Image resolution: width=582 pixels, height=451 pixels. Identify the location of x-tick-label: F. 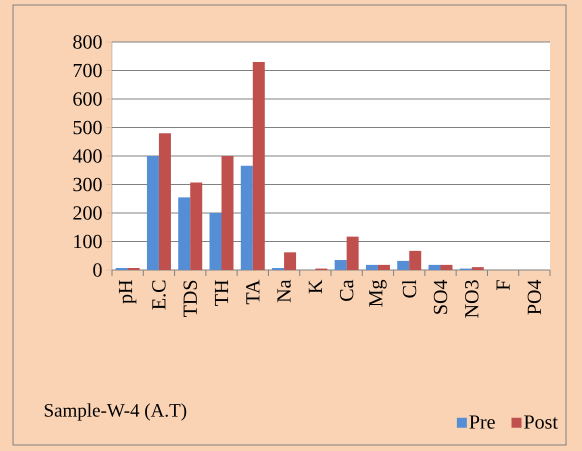
(503, 285).